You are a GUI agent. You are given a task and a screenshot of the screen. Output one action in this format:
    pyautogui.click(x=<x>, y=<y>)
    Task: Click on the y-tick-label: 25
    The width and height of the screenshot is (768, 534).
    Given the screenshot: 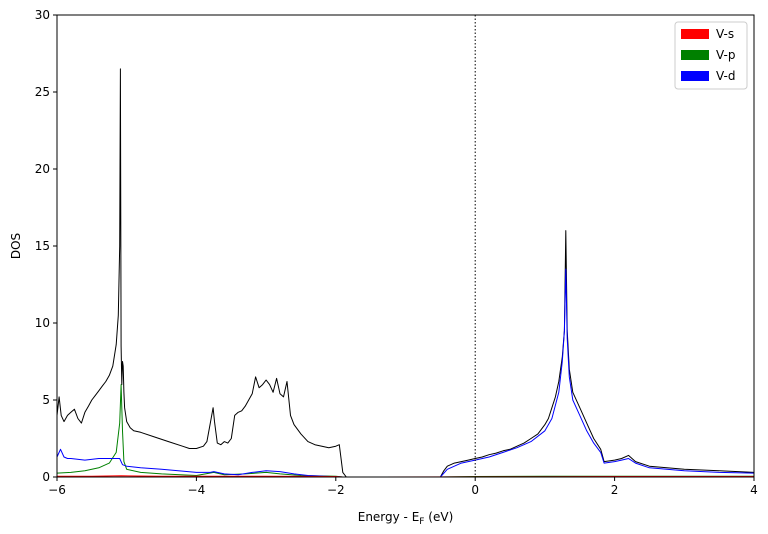 What is the action you would take?
    pyautogui.click(x=42, y=92)
    